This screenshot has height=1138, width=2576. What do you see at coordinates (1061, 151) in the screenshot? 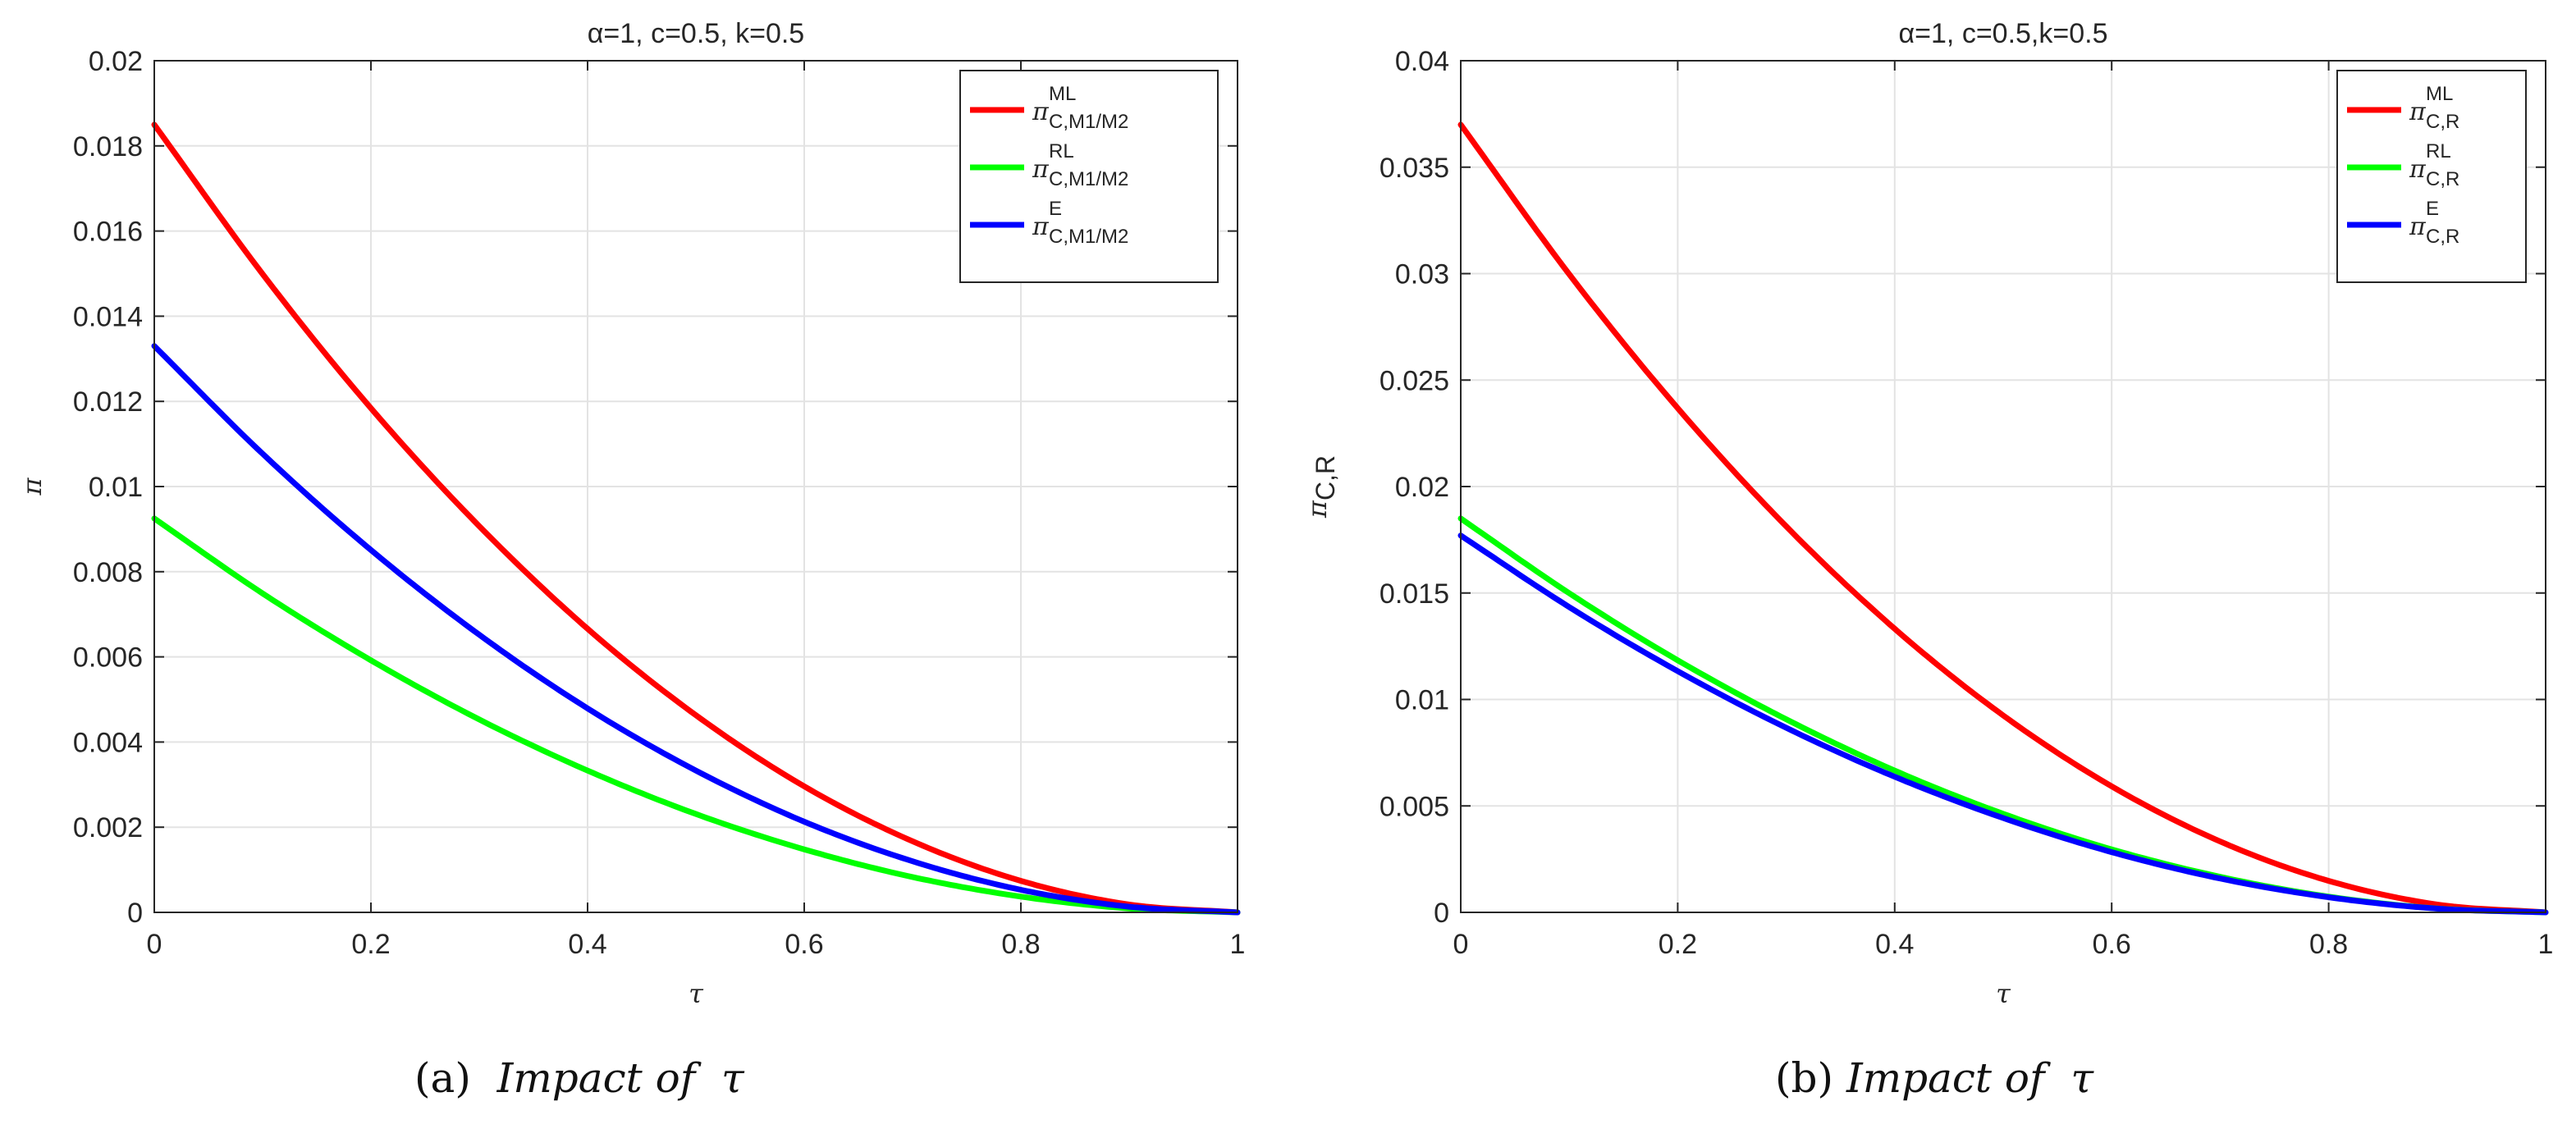
I see `chart-a-legend-sup-2: RL` at bounding box center [1061, 151].